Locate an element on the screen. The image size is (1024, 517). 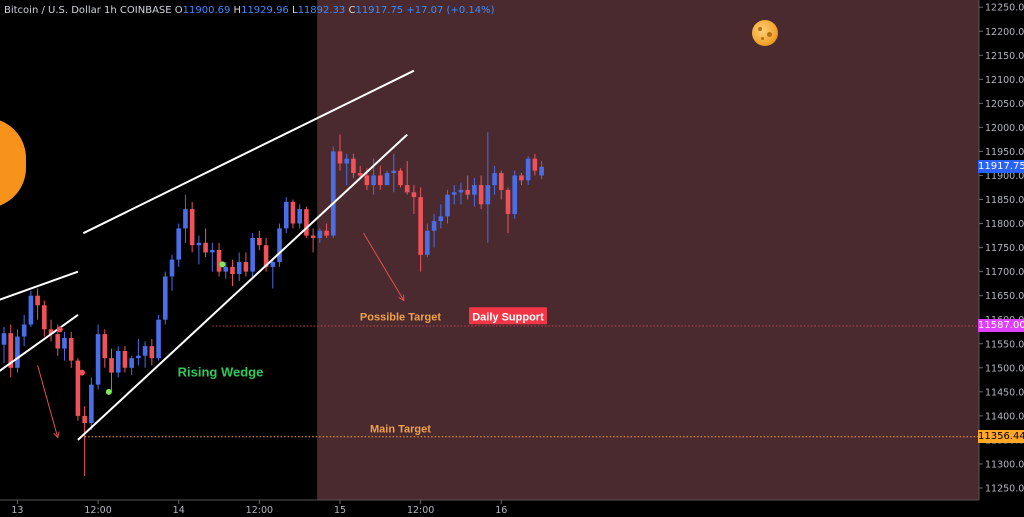
price-tick-label: 11750.00 is located at coordinates (1004, 248).